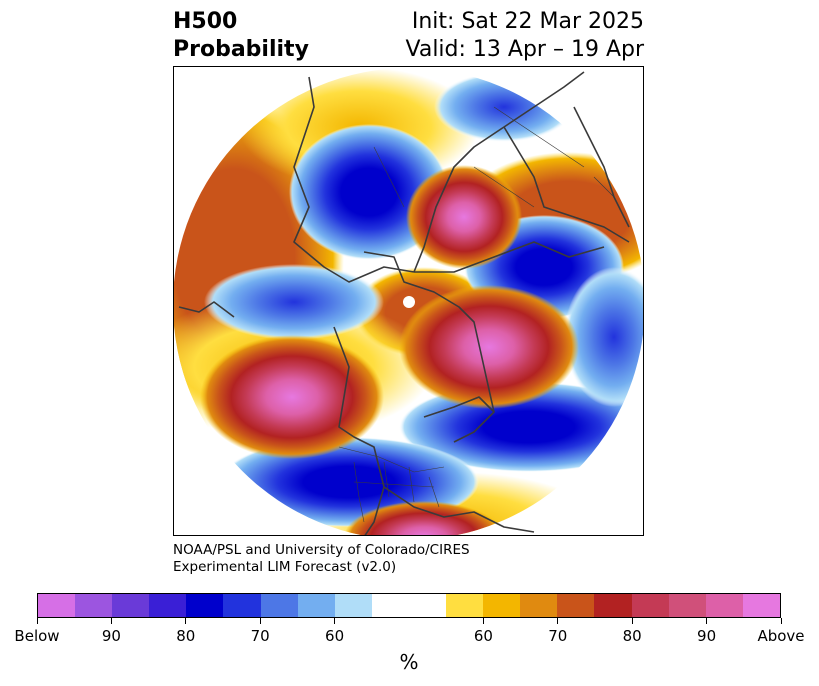 The image size is (819, 686). What do you see at coordinates (205, 21) in the screenshot?
I see `title-line-1: H500` at bounding box center [205, 21].